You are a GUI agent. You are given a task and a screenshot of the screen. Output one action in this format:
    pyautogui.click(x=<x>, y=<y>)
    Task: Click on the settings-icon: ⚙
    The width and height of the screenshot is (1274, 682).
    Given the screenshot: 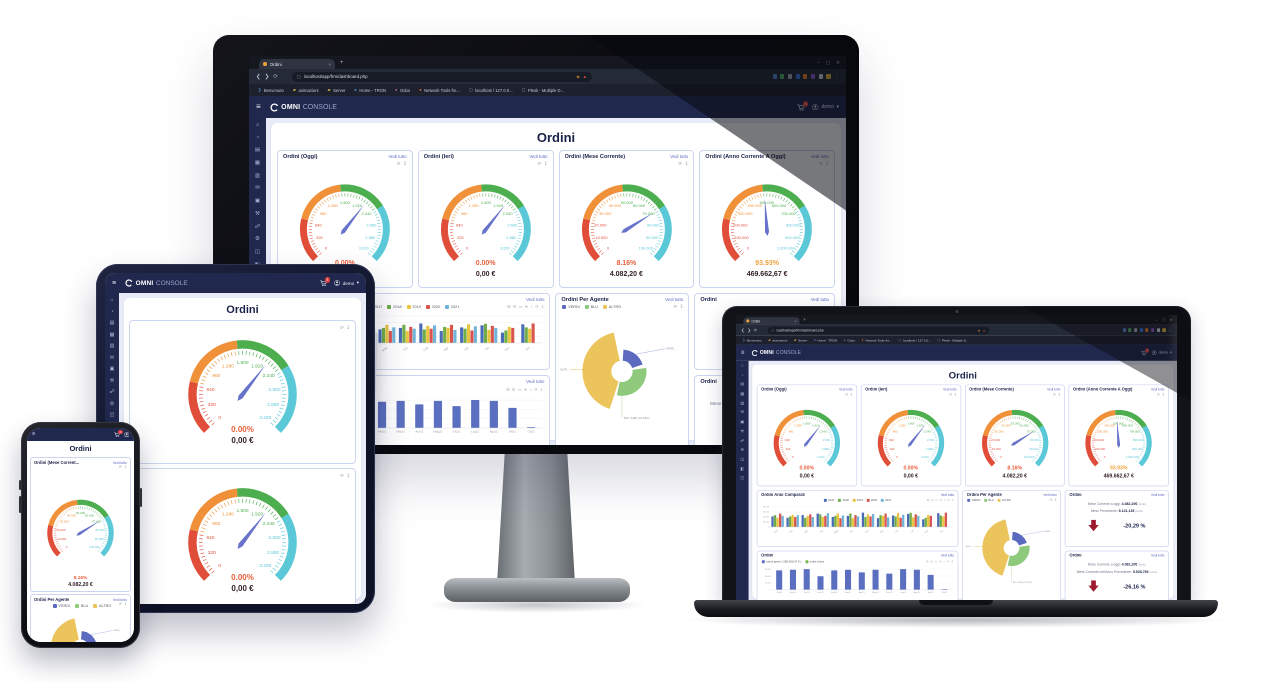 What is the action you would take?
    pyautogui.click(x=257, y=239)
    